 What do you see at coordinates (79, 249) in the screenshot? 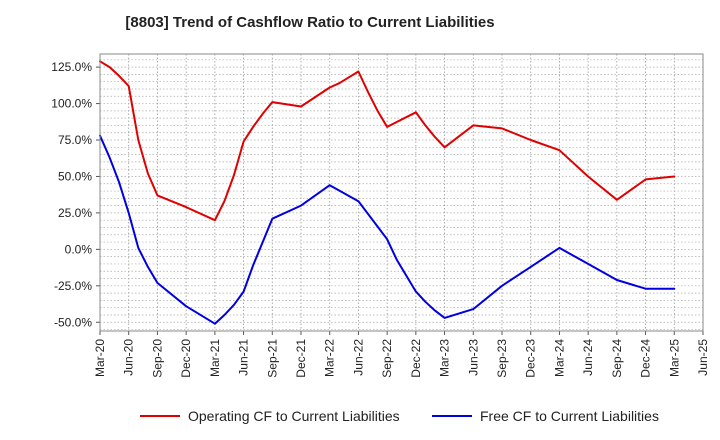
I see `y-tick-label: 0.0%` at bounding box center [79, 249].